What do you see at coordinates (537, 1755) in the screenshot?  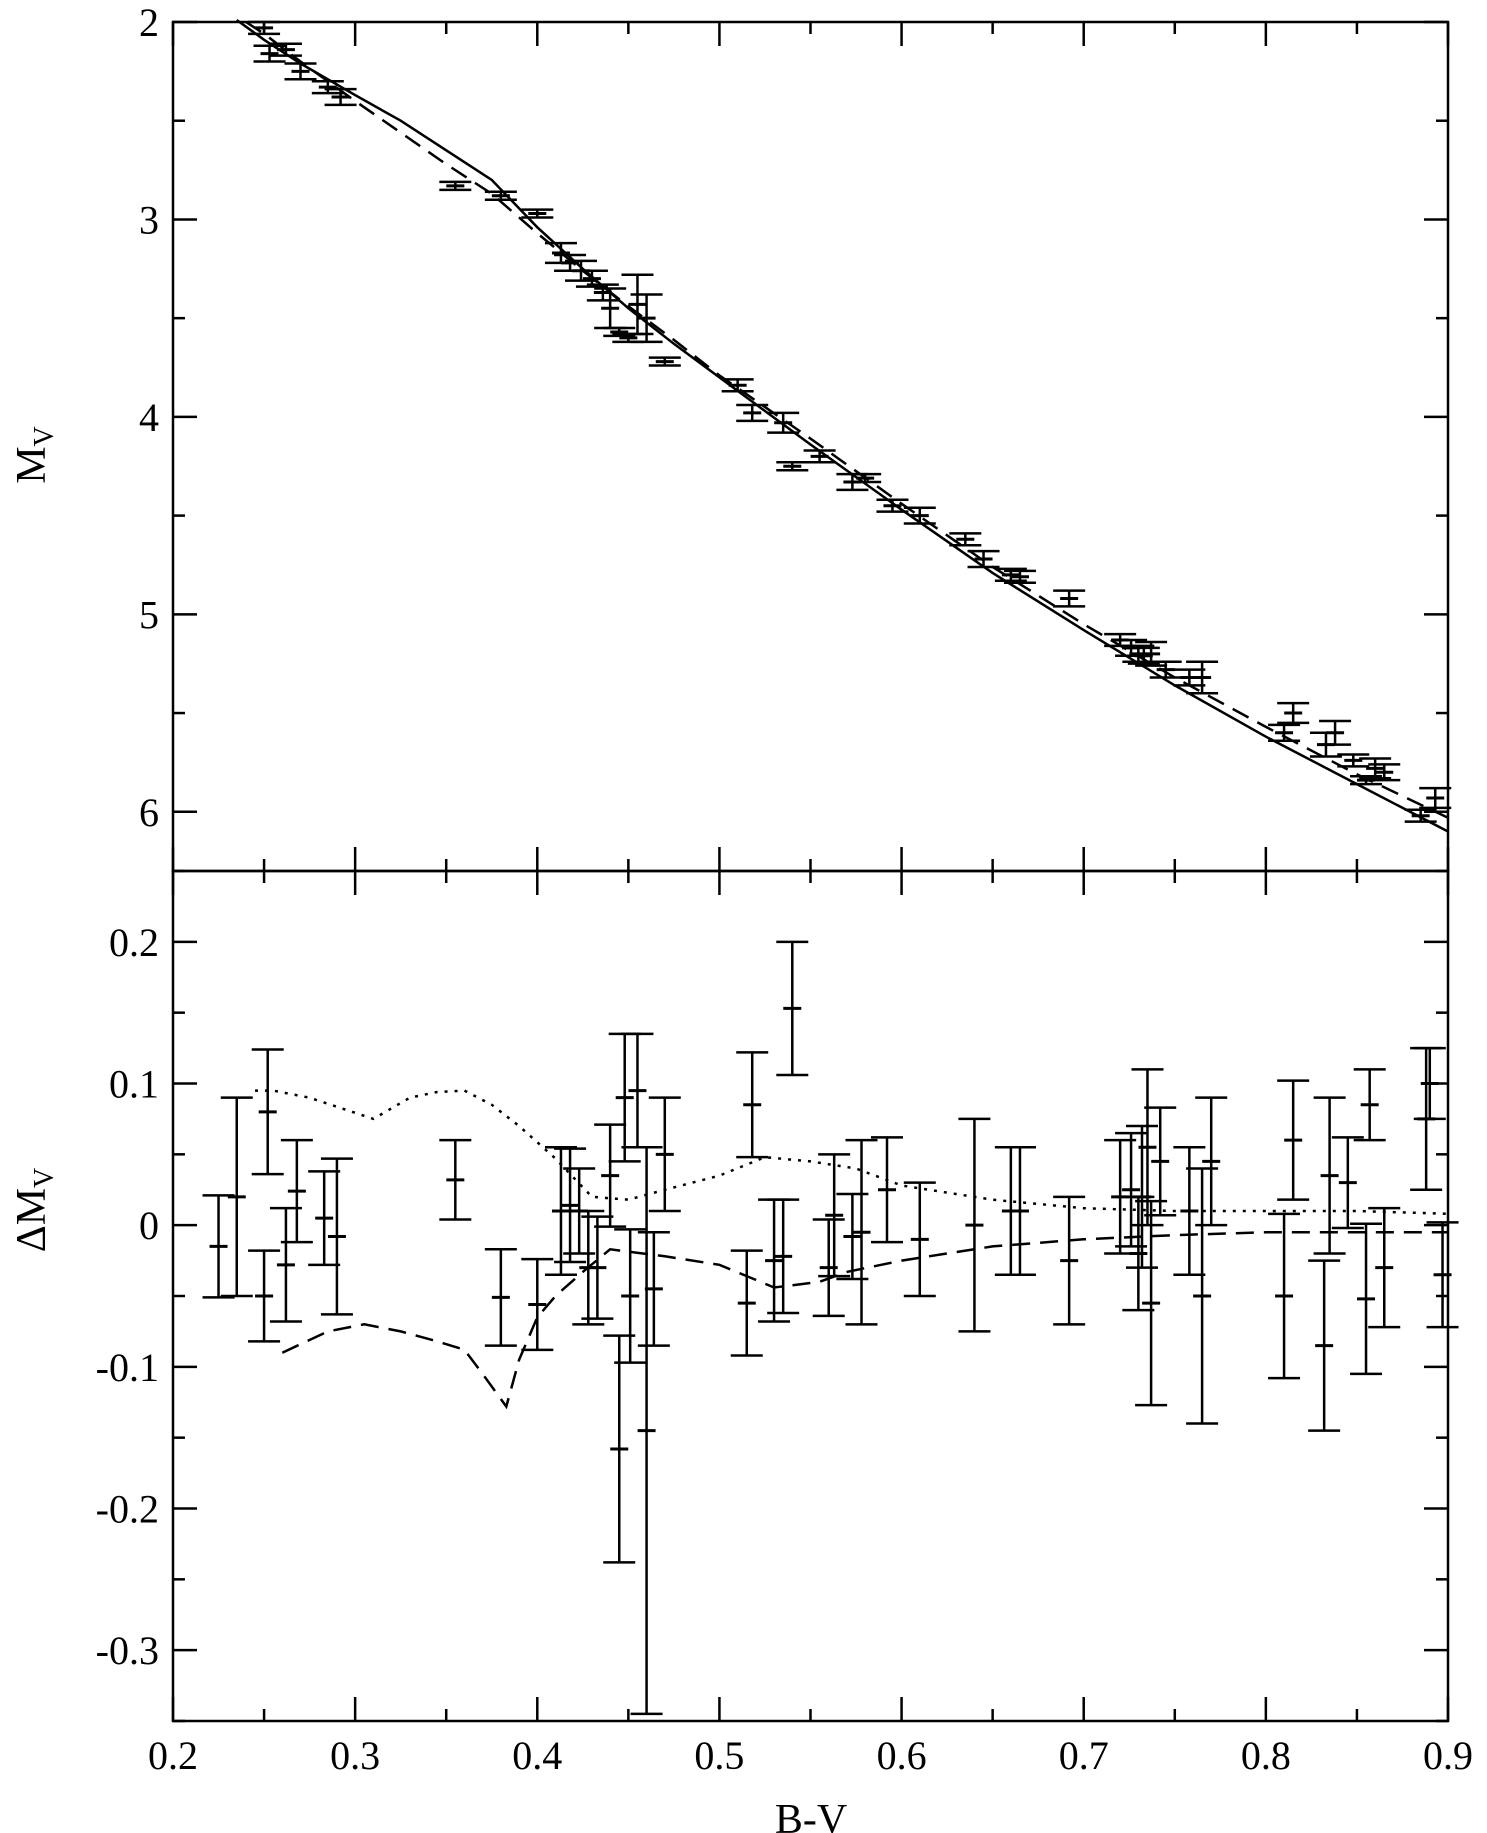 I see `bottom-x-tick-label: 0.4` at bounding box center [537, 1755].